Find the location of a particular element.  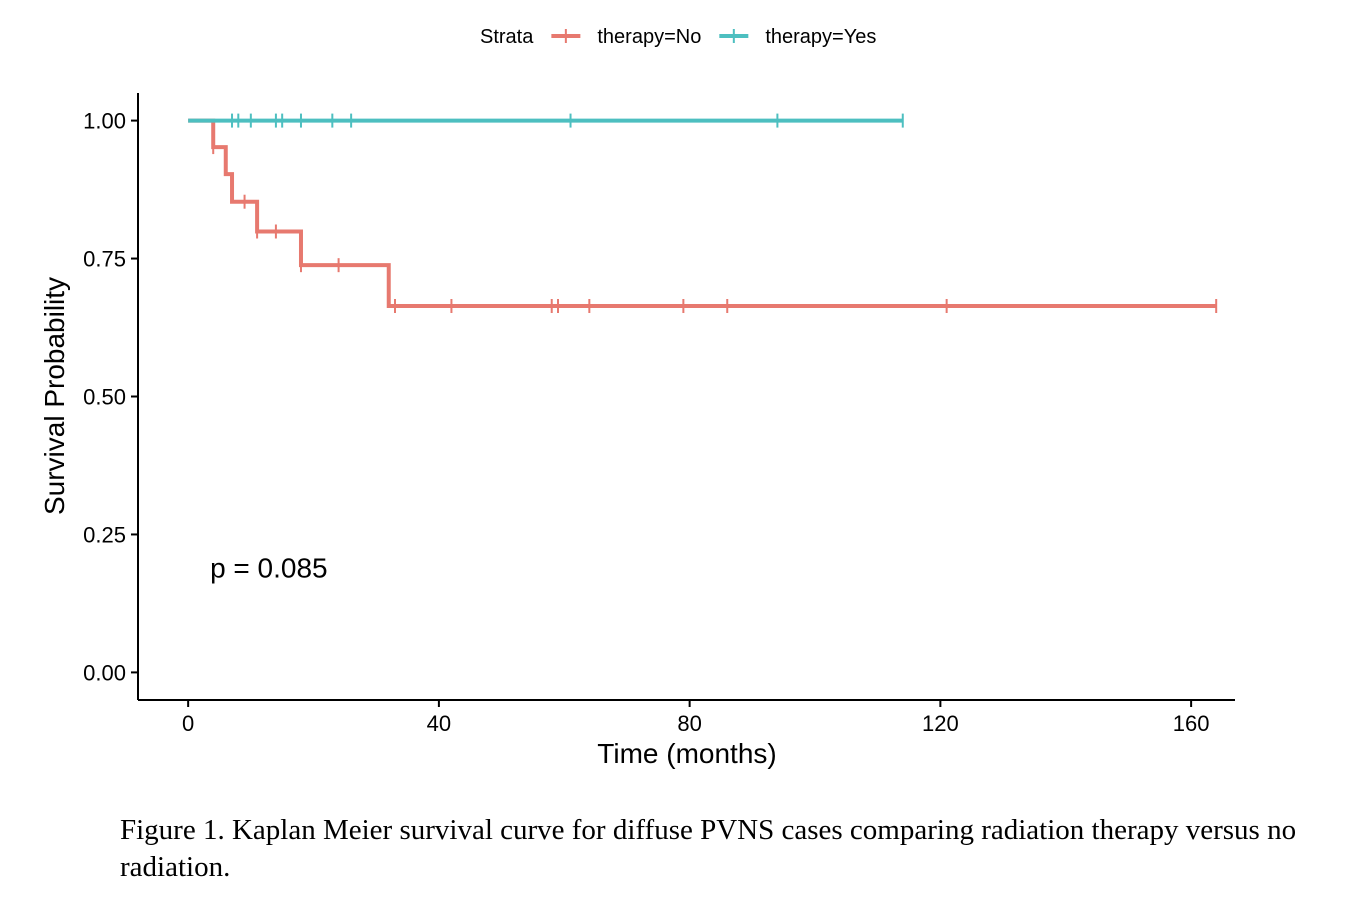

p-value-annotation: p = 0.085 is located at coordinates (269, 568).